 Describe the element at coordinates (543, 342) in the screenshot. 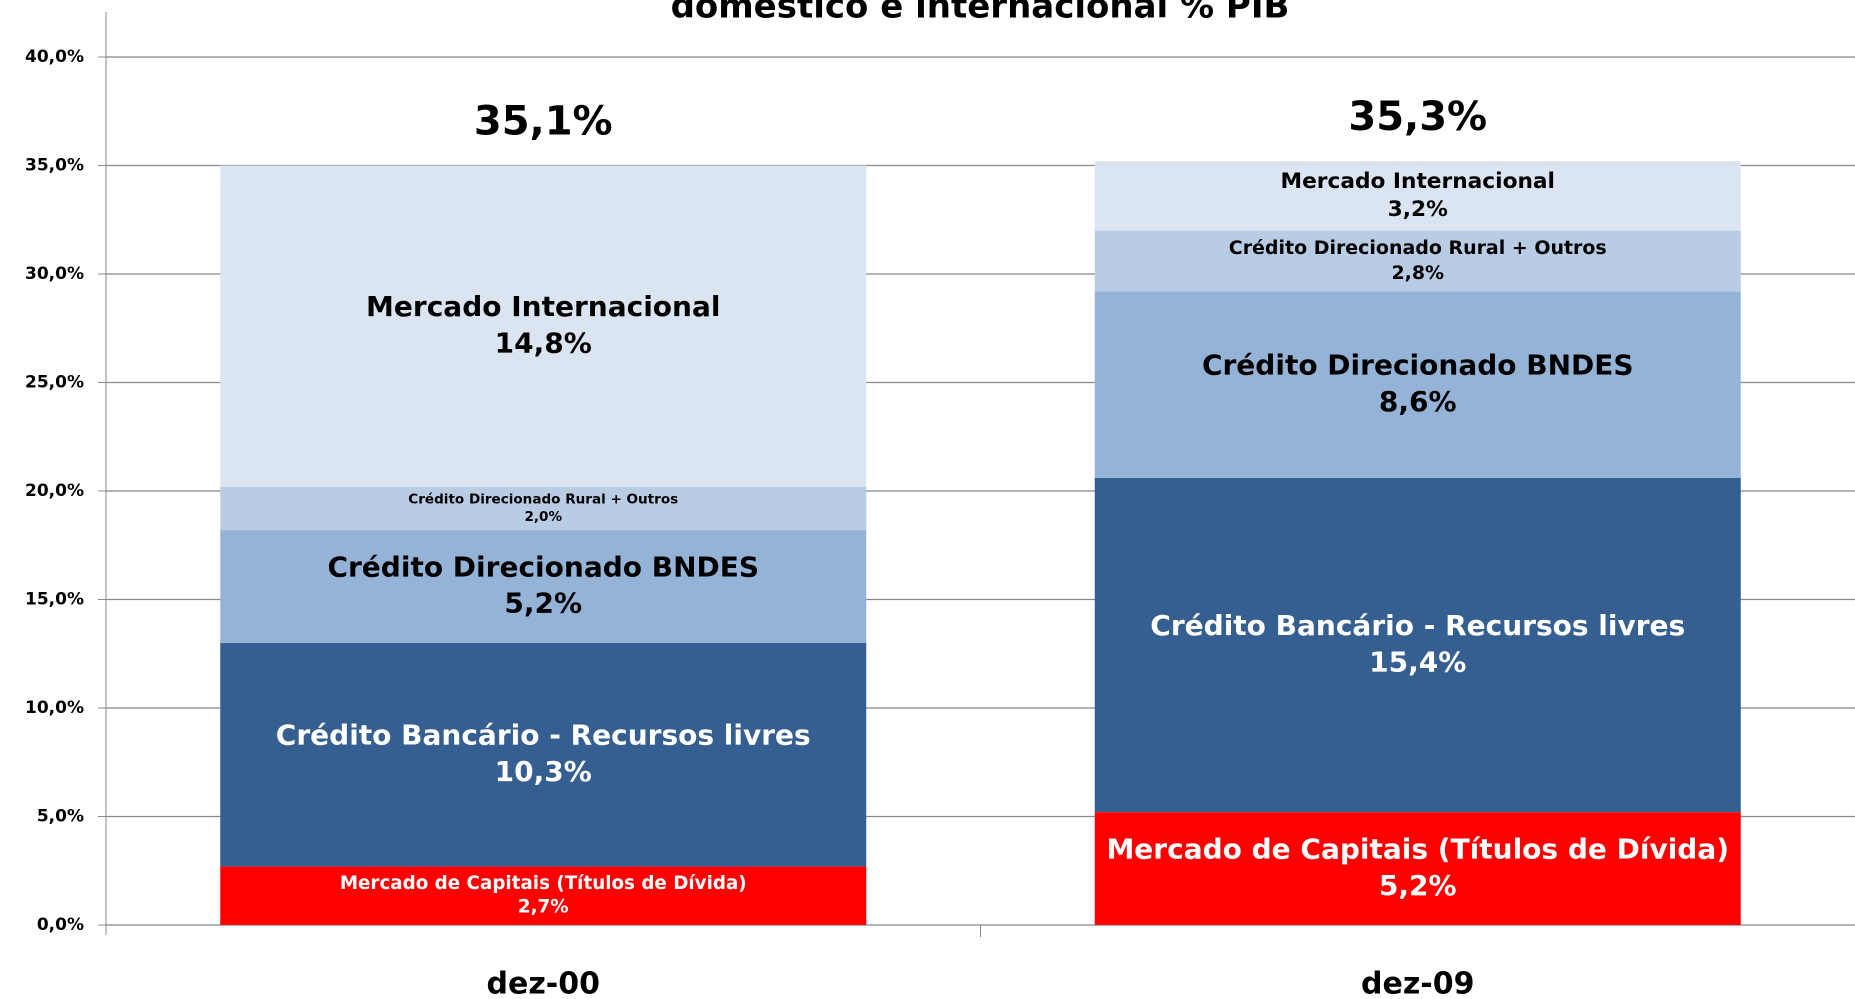

I see `data-label: 14,8%` at that location.